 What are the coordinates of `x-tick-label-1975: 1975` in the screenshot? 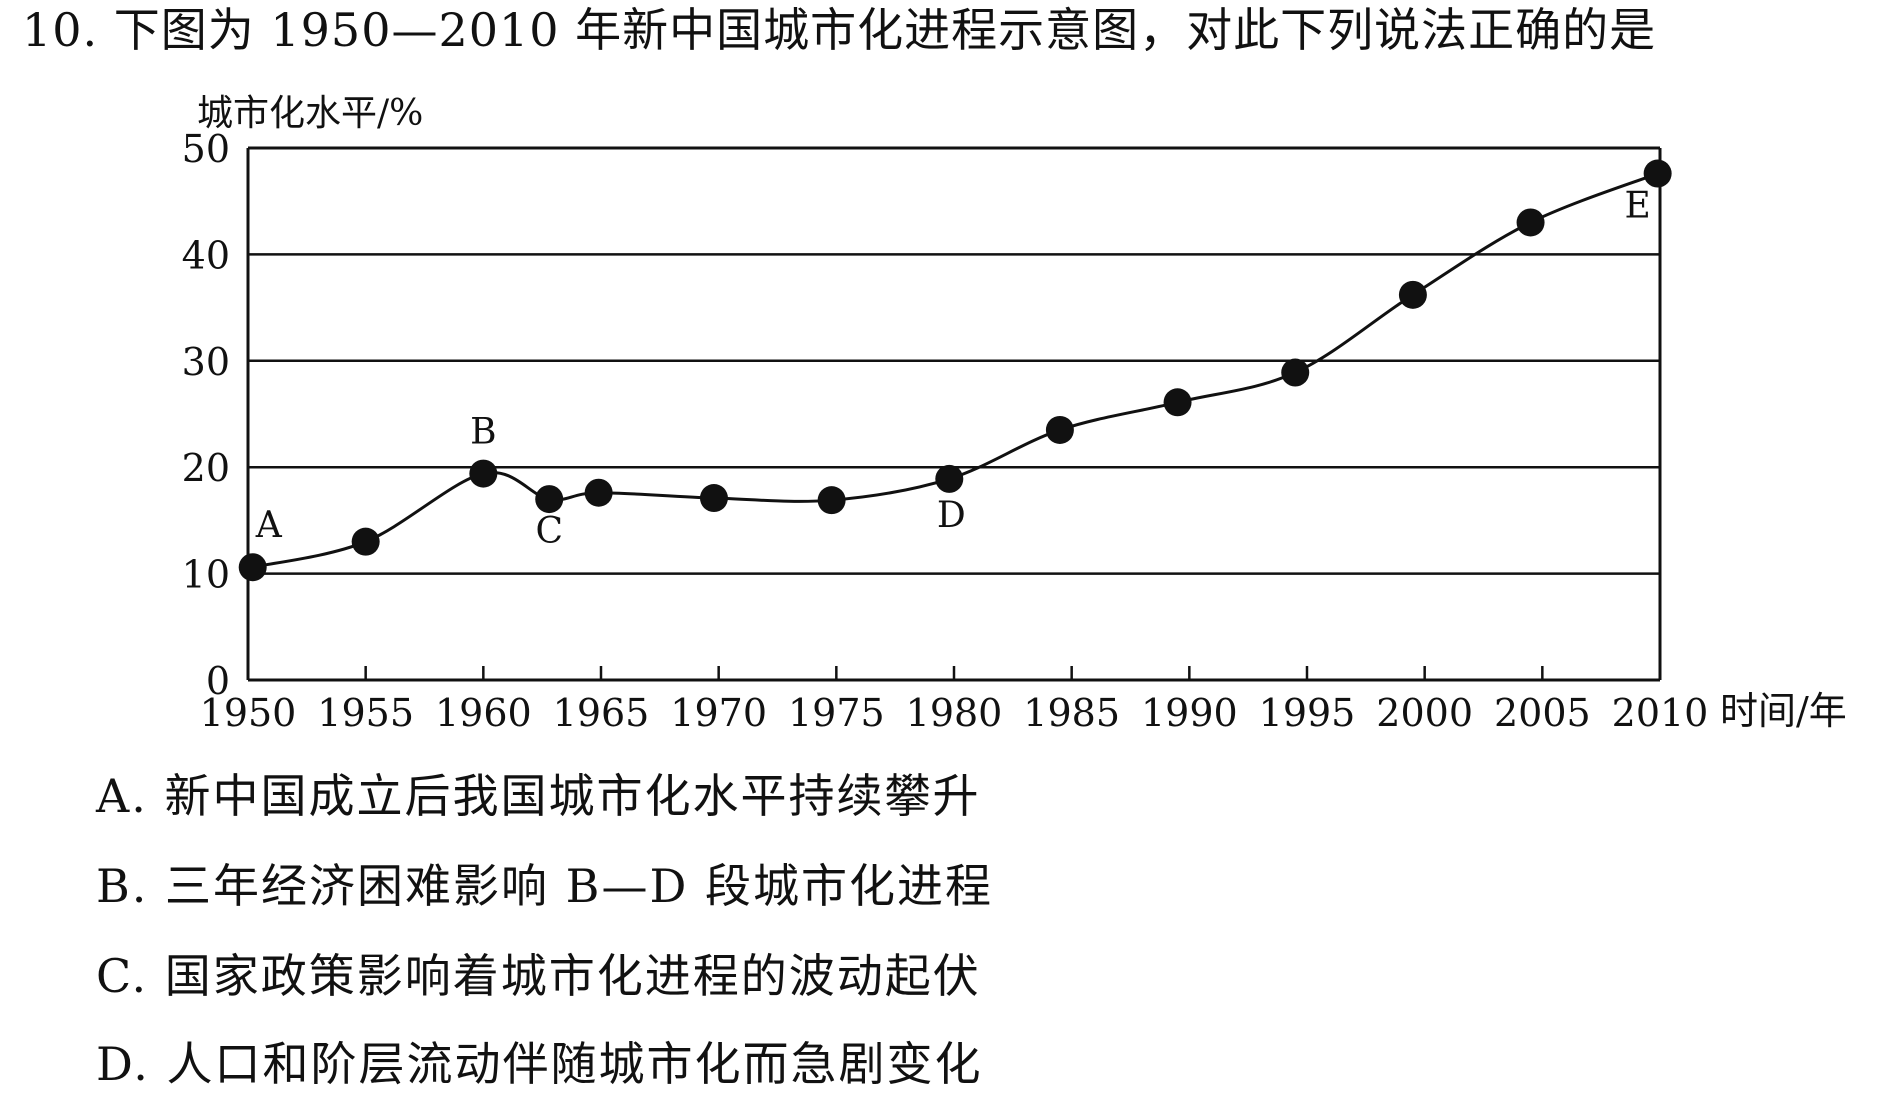 It's located at (836, 713).